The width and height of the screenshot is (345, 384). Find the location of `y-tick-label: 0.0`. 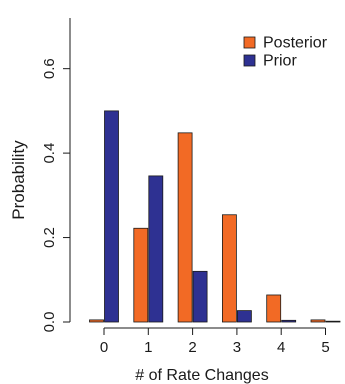

y-tick-label: 0.0 is located at coordinates (49, 322).